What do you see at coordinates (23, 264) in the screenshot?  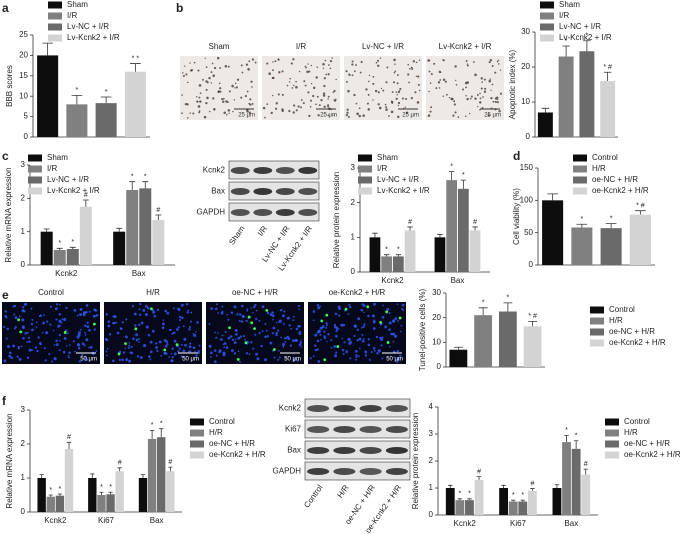 I see `y-tick-label: 0` at bounding box center [23, 264].